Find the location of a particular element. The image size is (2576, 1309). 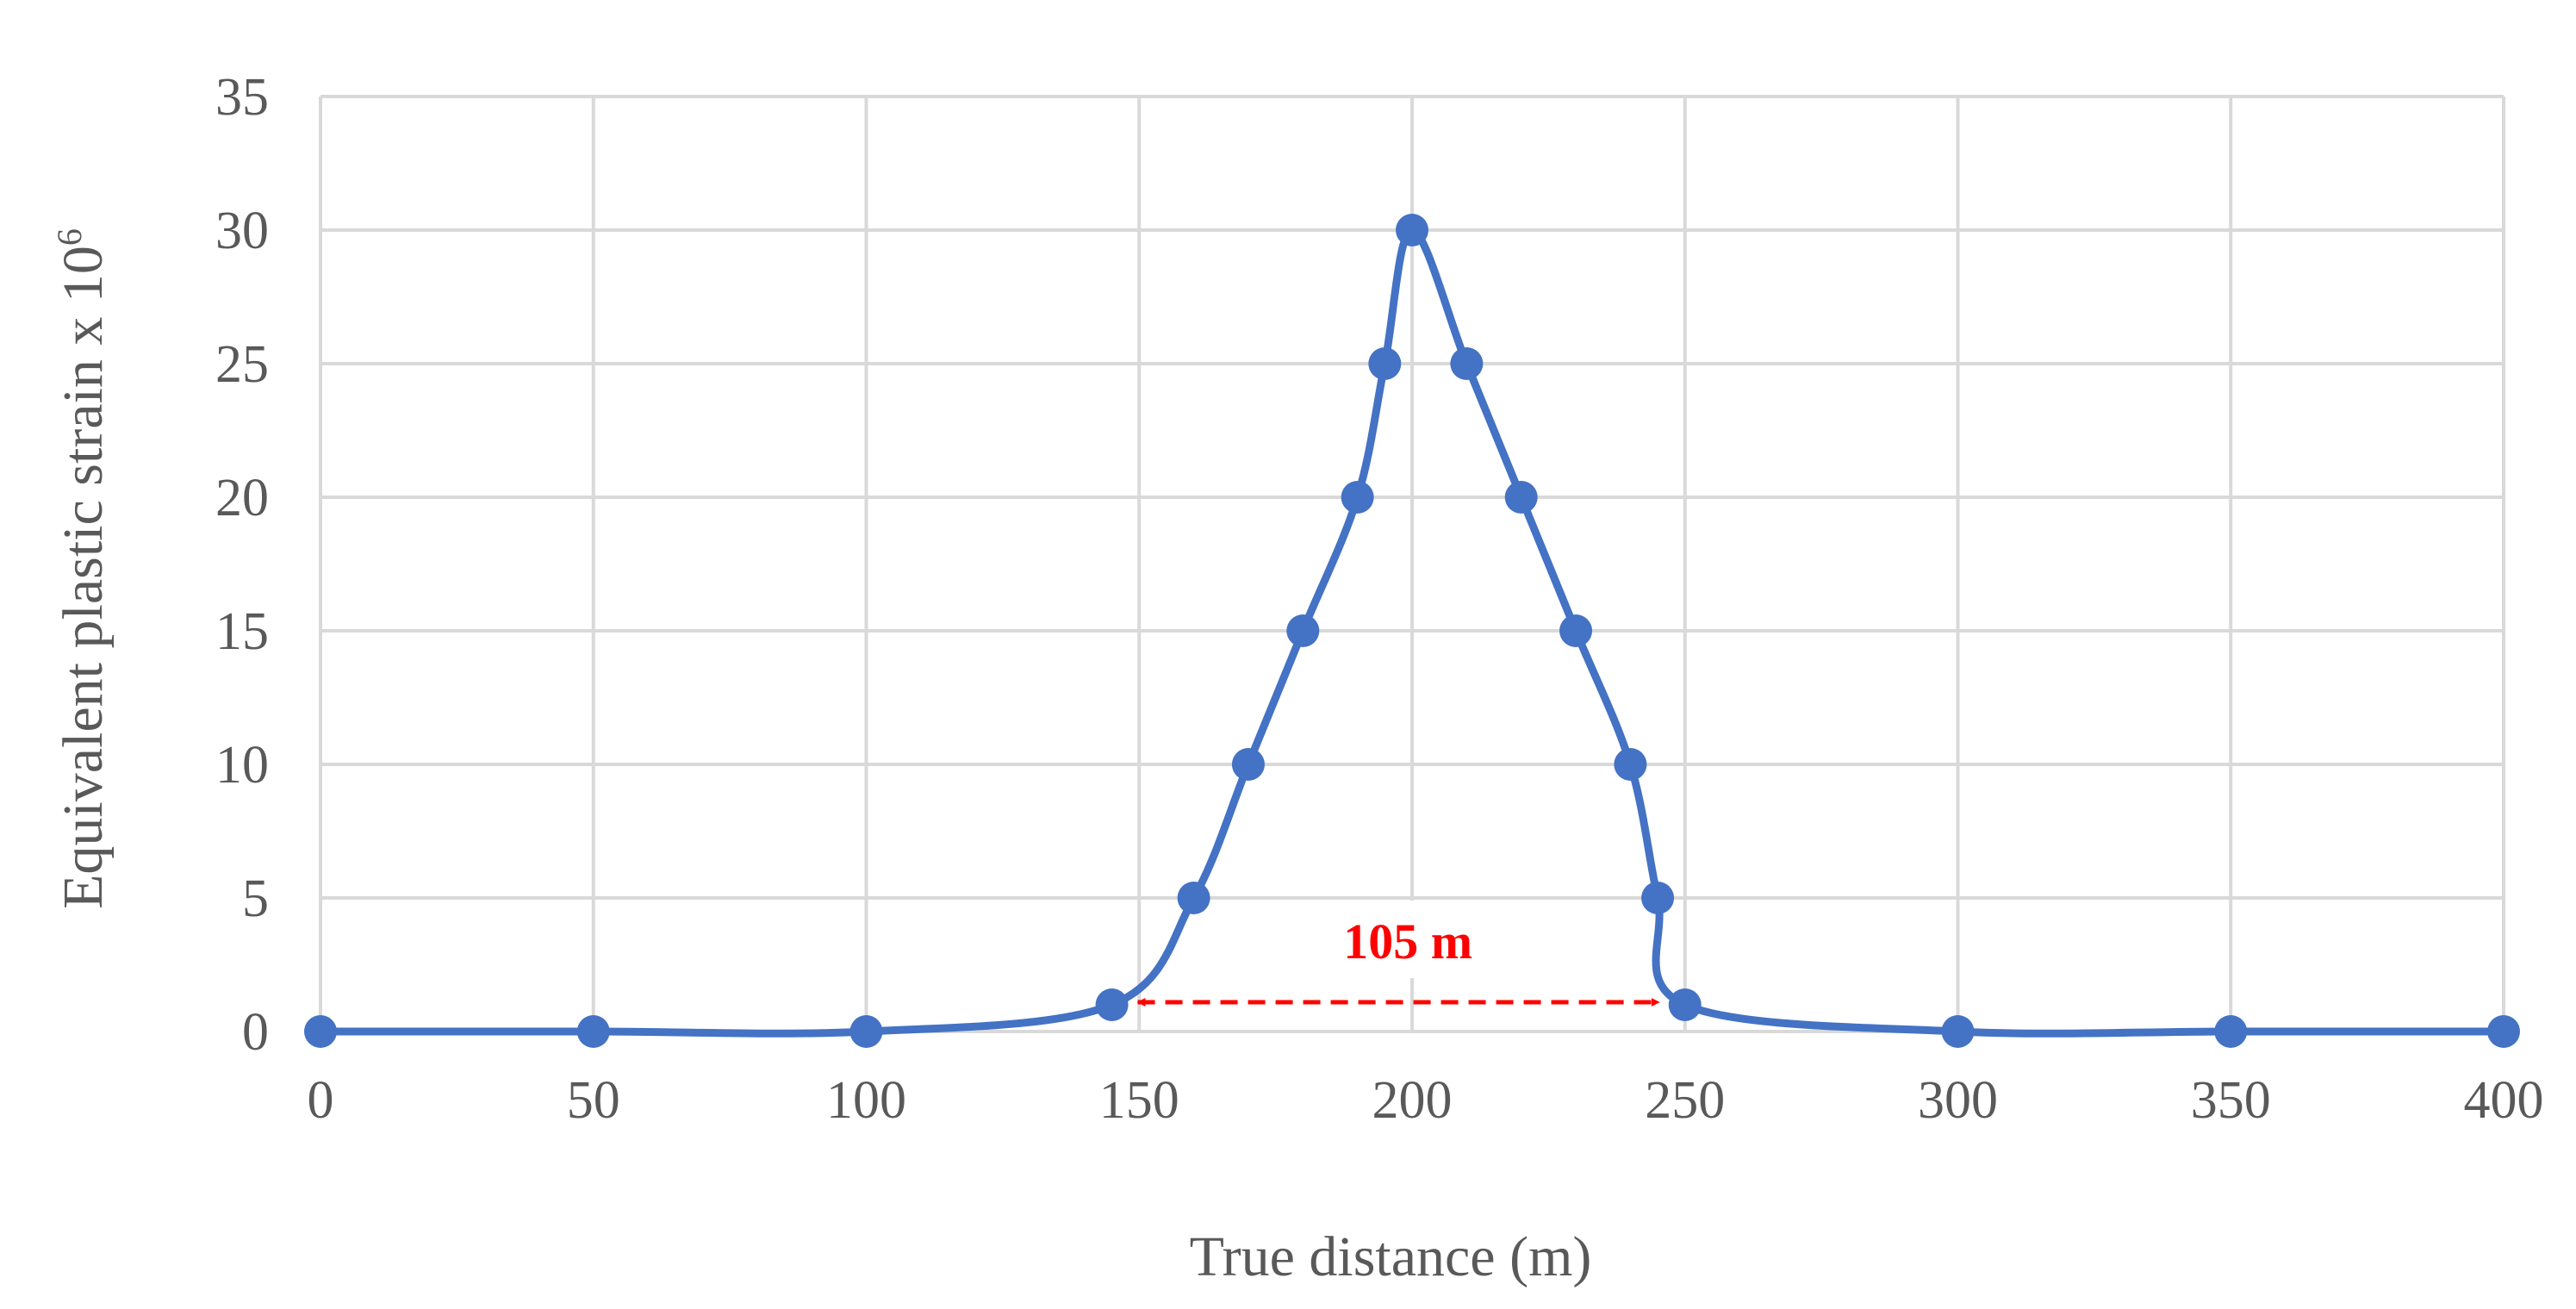

annotation-label: 105 m is located at coordinates (1408, 941).